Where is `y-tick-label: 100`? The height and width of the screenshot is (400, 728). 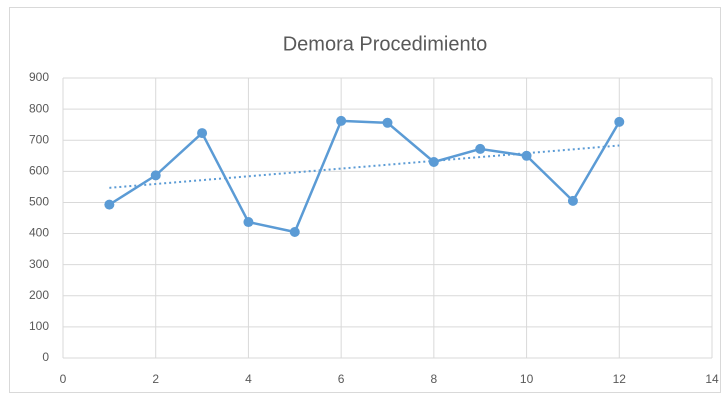
y-tick-label: 100 is located at coordinates (39, 326).